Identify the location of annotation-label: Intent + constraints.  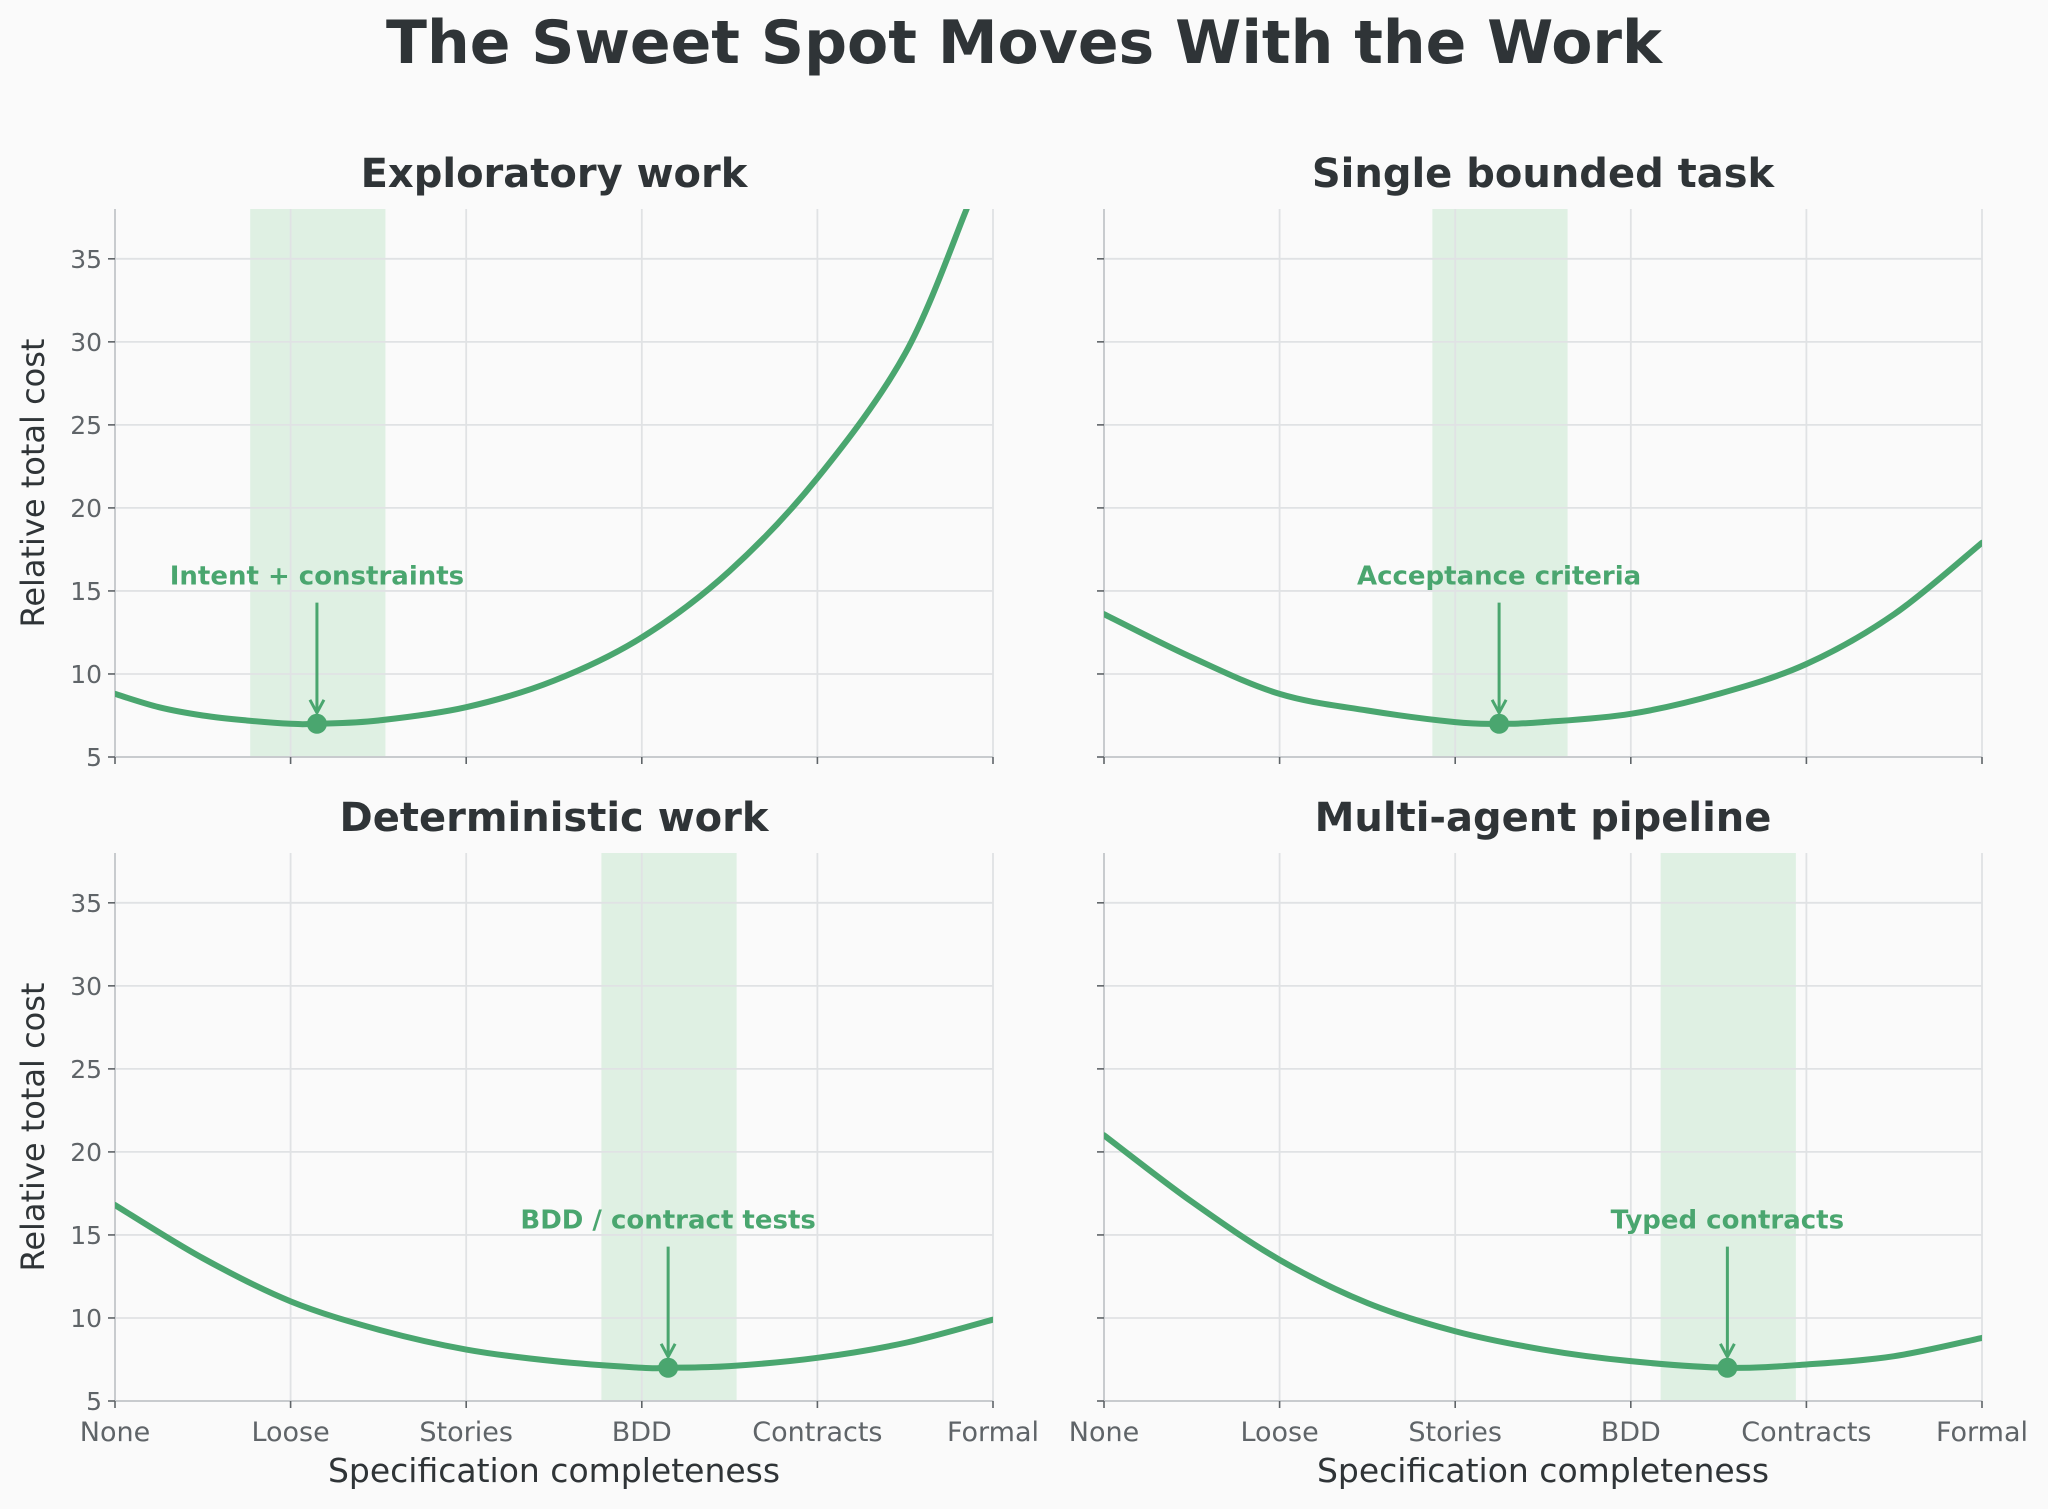
(317, 577).